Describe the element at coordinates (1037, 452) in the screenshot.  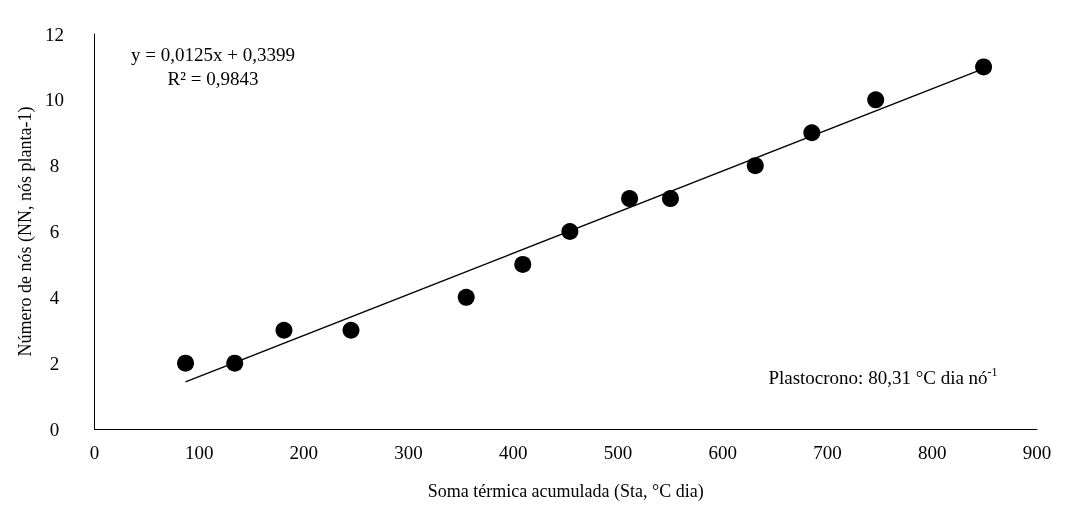
I see `x-tick-label: 900` at that location.